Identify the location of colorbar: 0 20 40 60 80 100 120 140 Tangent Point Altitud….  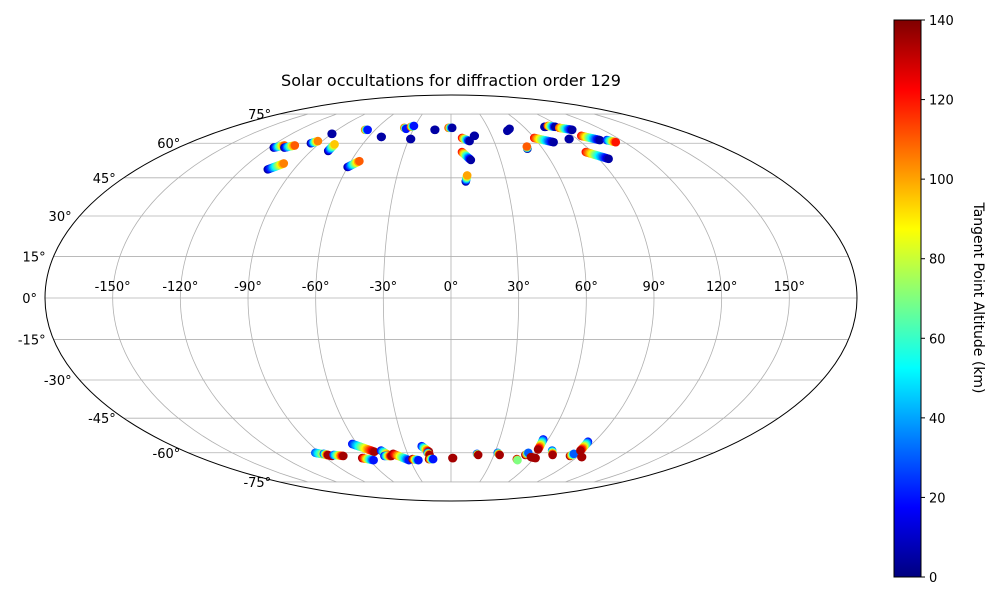
(939, 300).